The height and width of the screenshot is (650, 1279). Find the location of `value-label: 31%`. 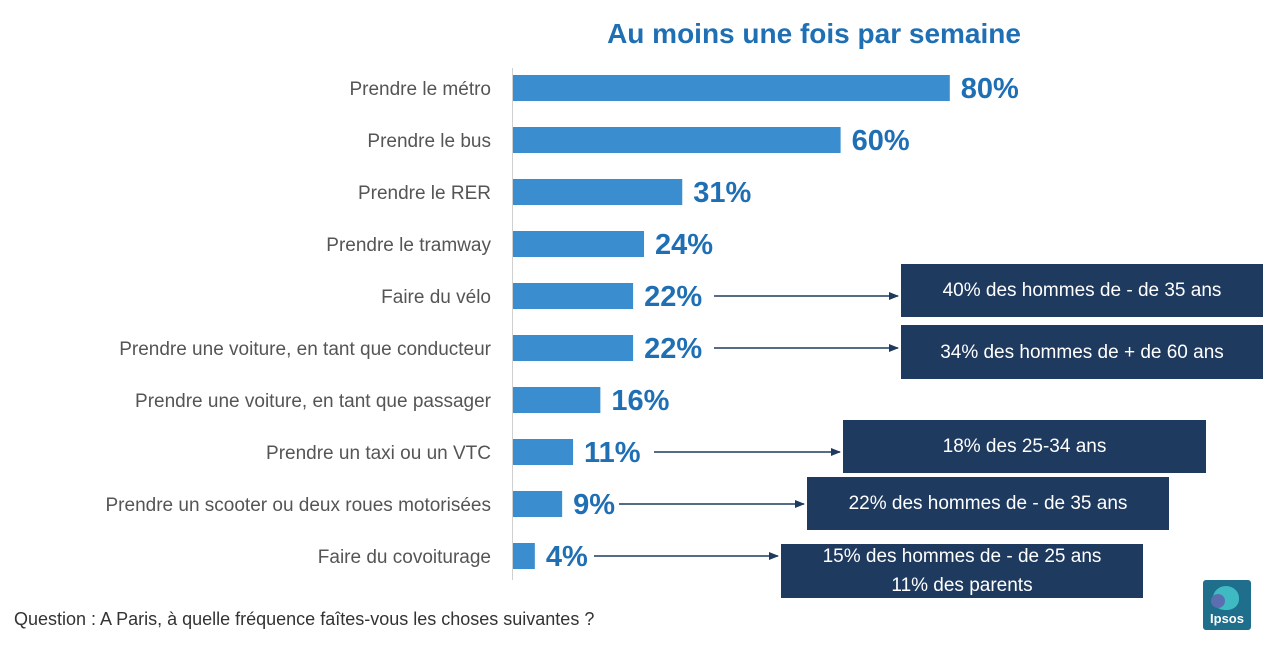

value-label: 31% is located at coordinates (722, 193).